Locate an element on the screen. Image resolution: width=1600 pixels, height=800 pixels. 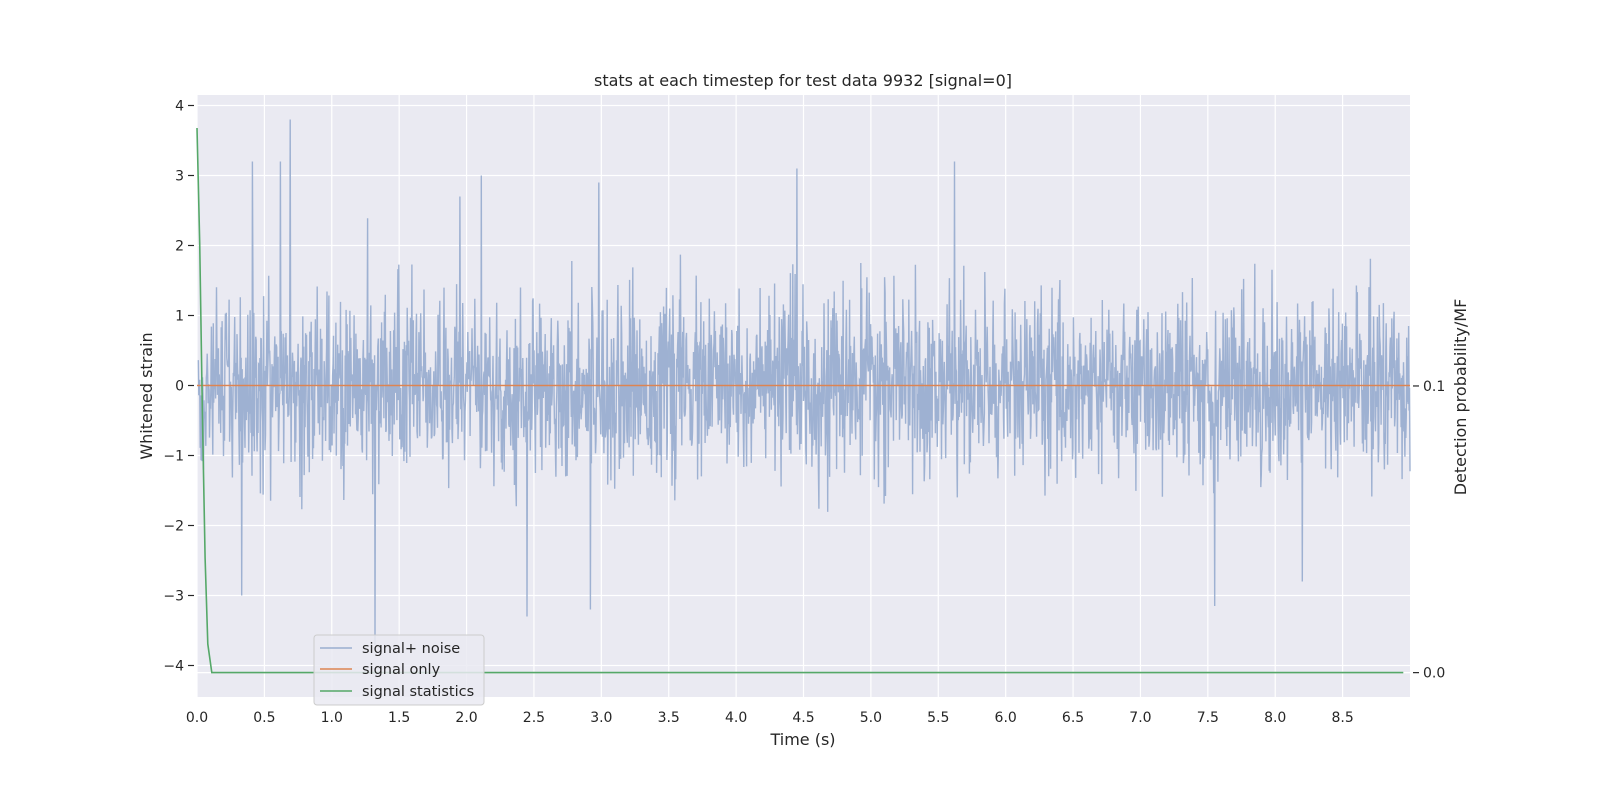
y-tick-label: −3 is located at coordinates (173, 597).